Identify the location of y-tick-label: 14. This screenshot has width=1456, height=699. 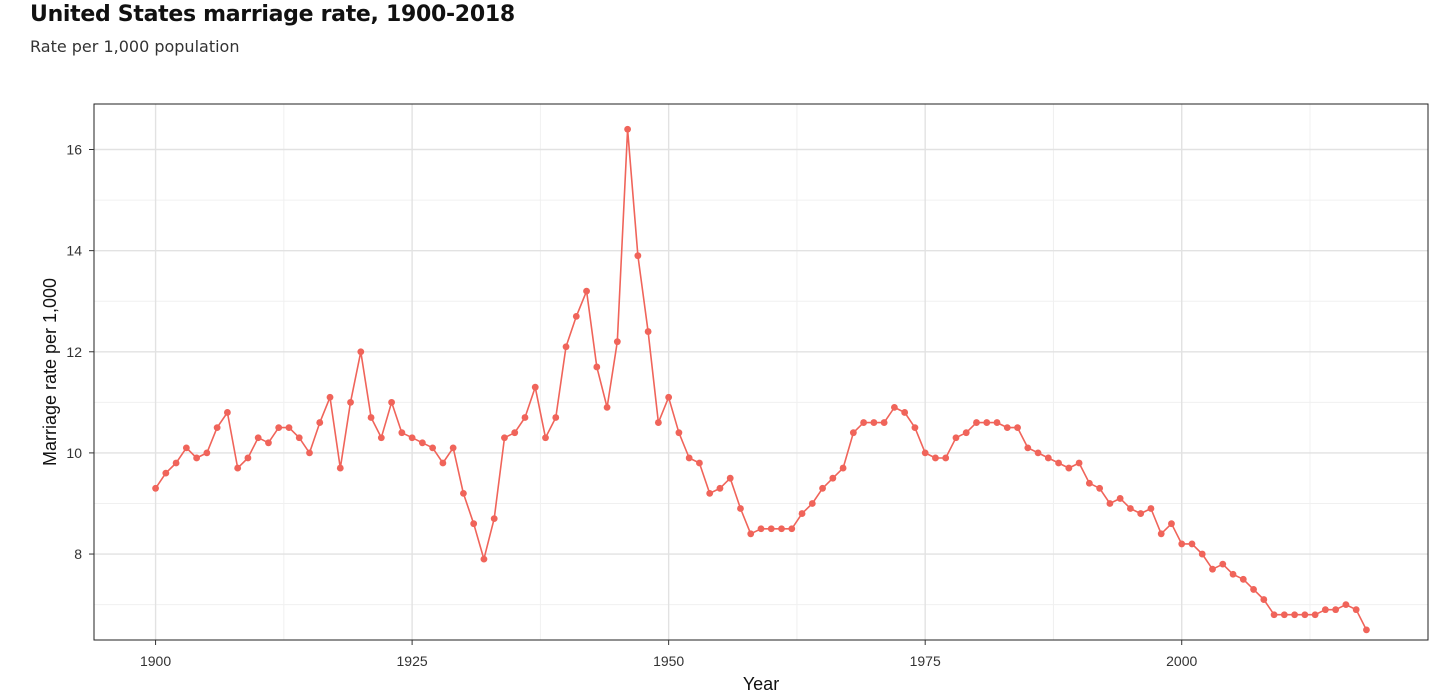
(74, 251).